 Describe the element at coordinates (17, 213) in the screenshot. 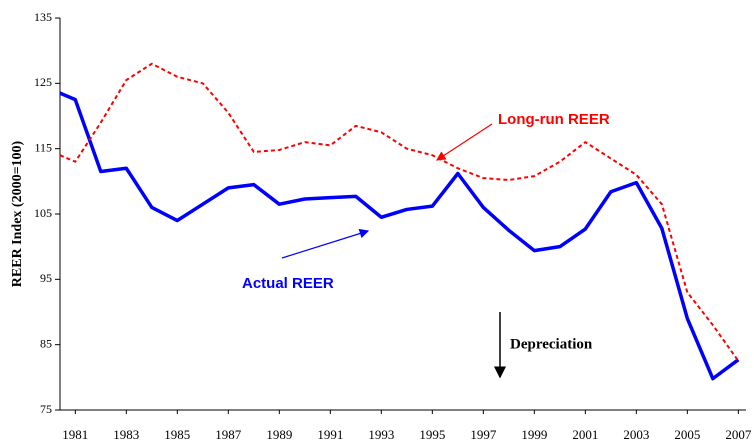

I see `y-axis-label: REER Index (2000=100)` at that location.